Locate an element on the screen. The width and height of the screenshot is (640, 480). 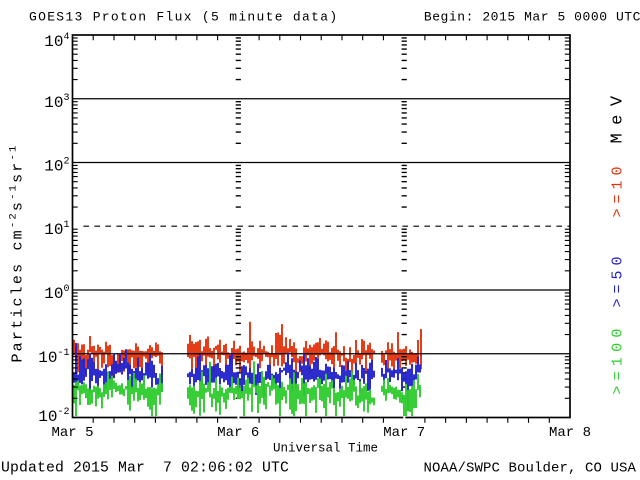
svg-text: >=100 is located at coordinates (618, 358).